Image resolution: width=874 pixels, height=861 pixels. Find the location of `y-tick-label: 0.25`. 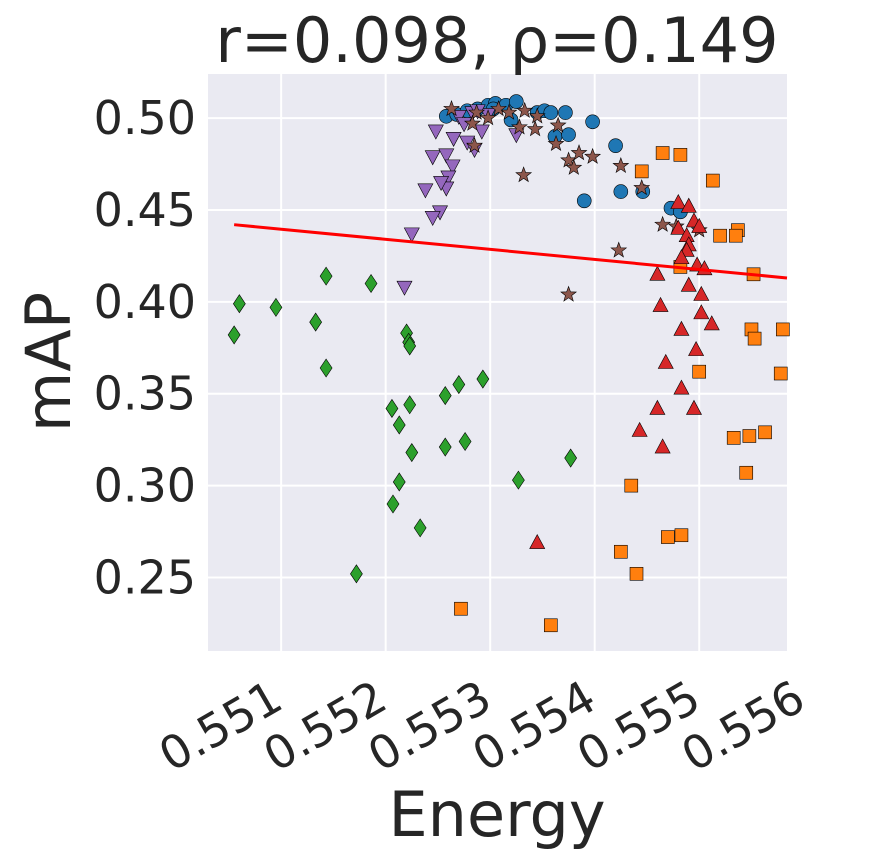

y-tick-label: 0.25 is located at coordinates (145, 577).